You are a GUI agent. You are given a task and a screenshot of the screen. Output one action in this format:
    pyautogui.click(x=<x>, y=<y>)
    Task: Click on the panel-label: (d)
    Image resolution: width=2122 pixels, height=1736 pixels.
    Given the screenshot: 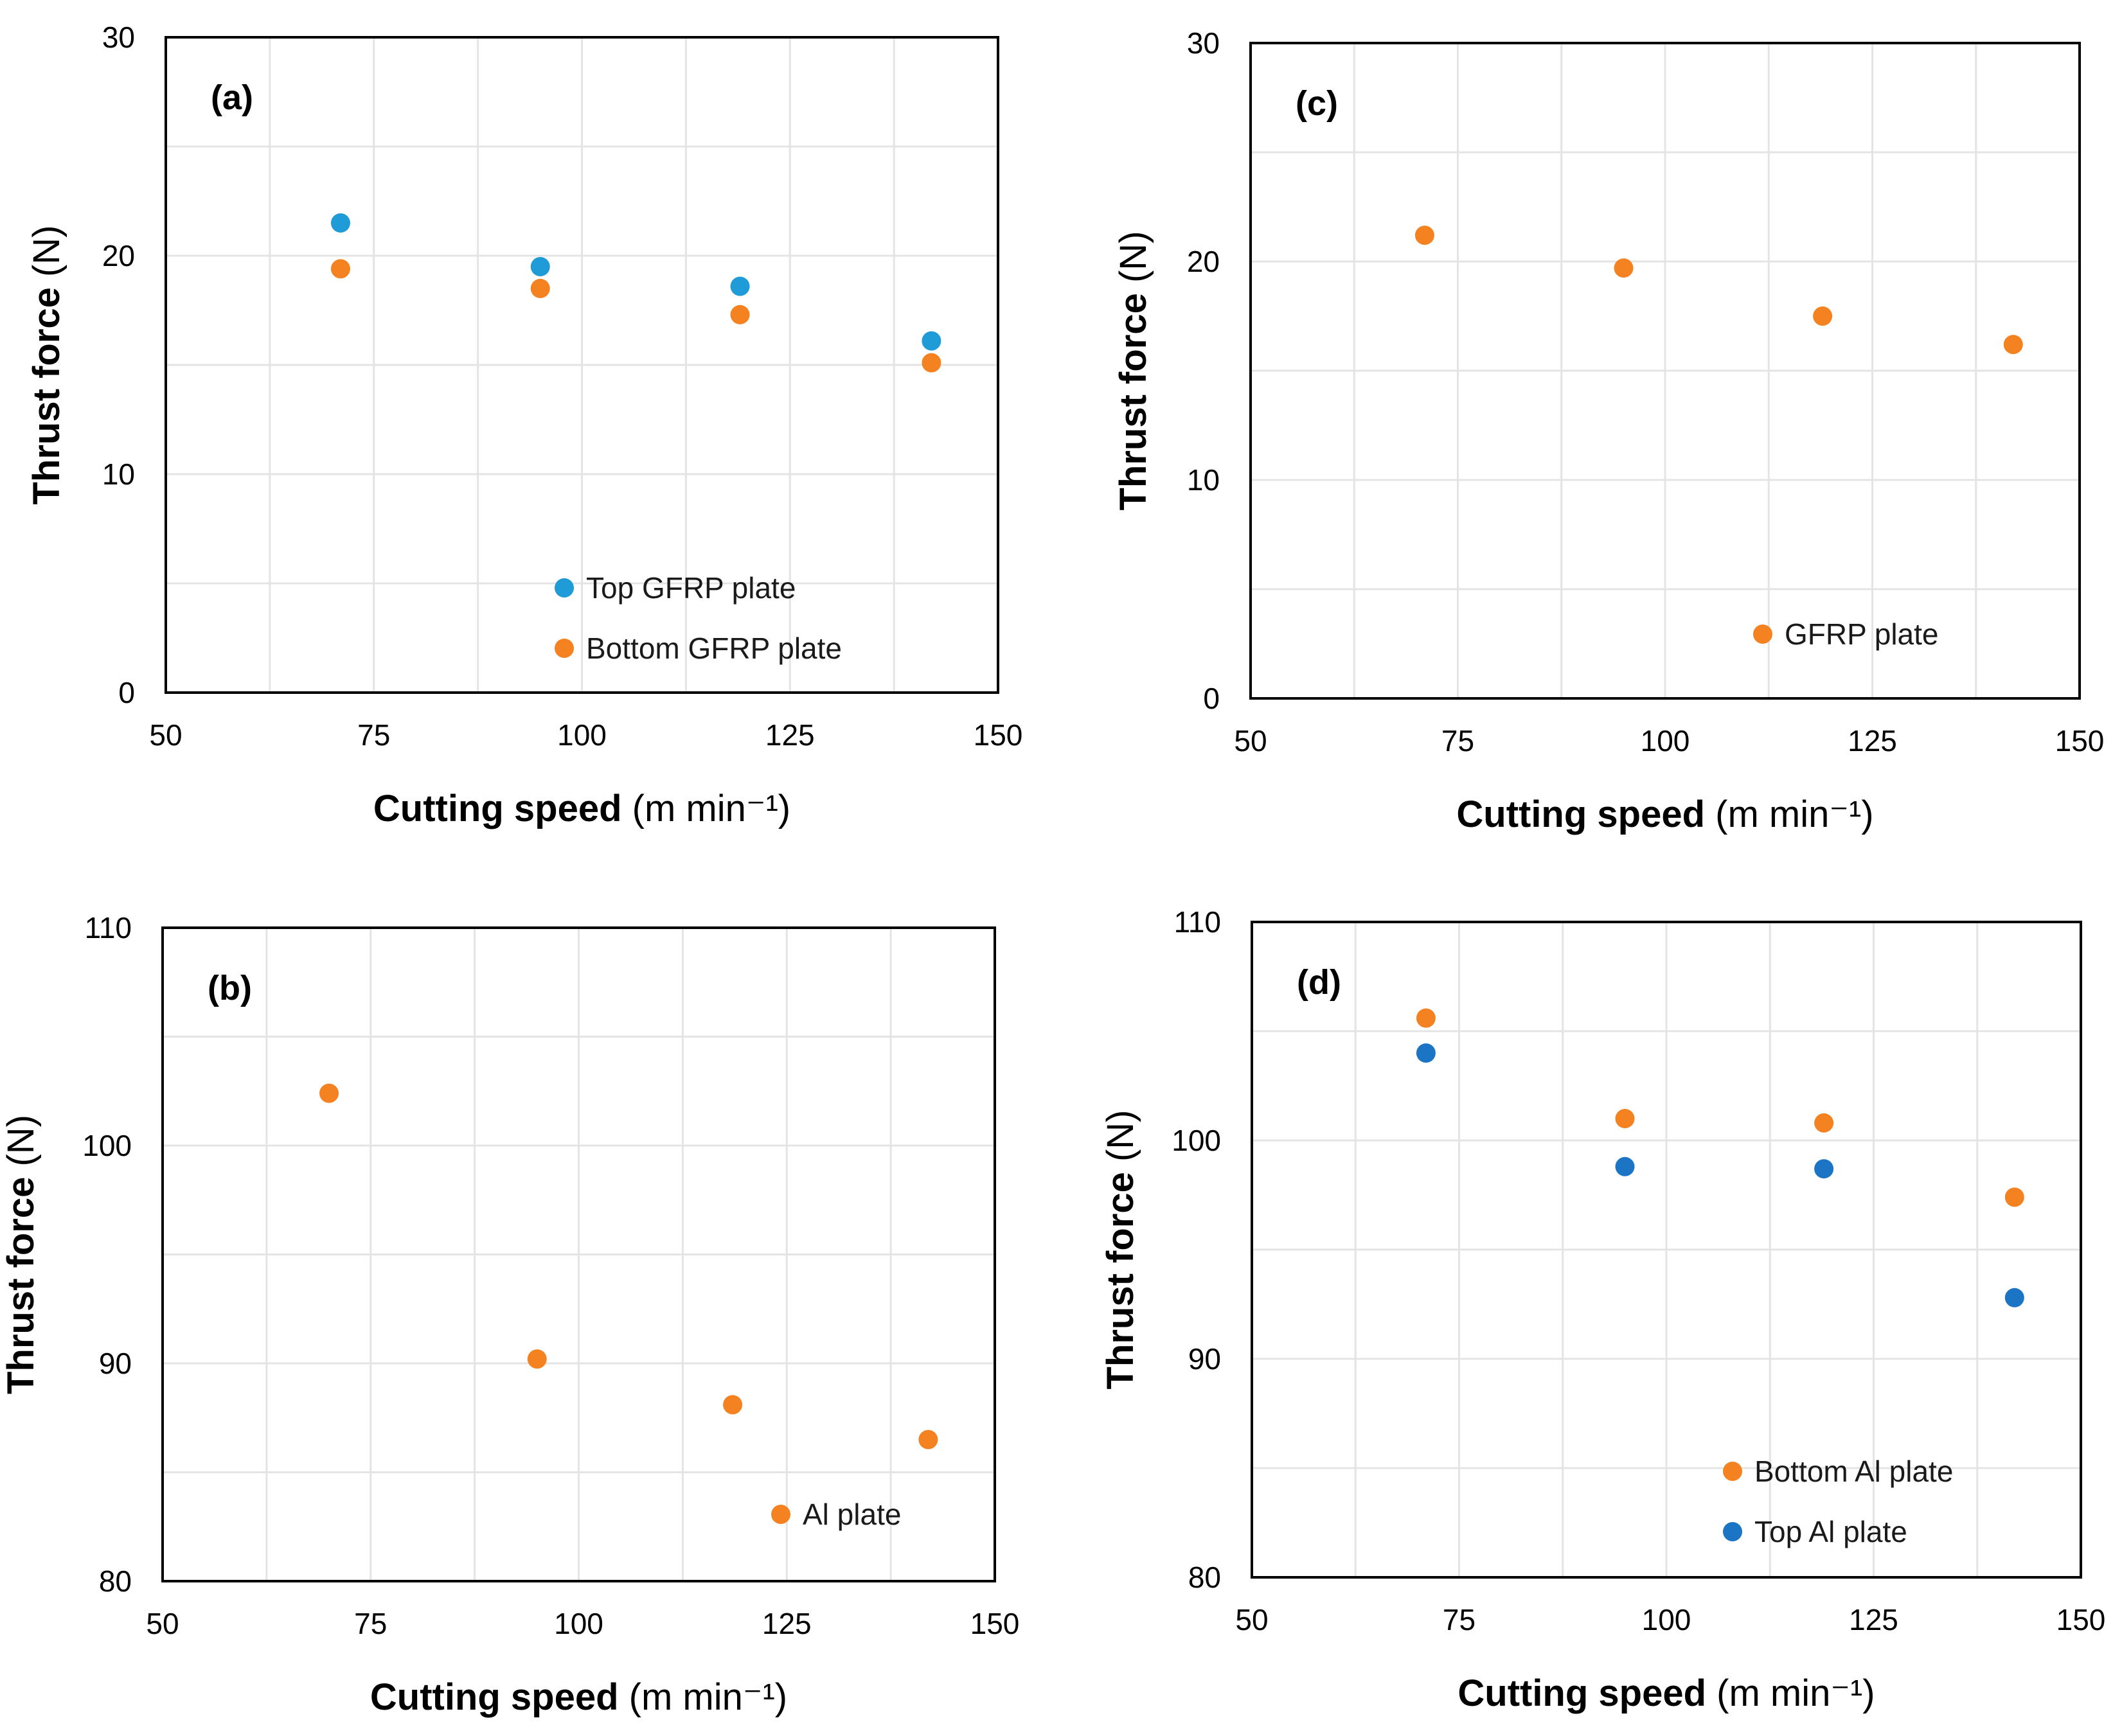 What is the action you would take?
    pyautogui.click(x=1319, y=982)
    